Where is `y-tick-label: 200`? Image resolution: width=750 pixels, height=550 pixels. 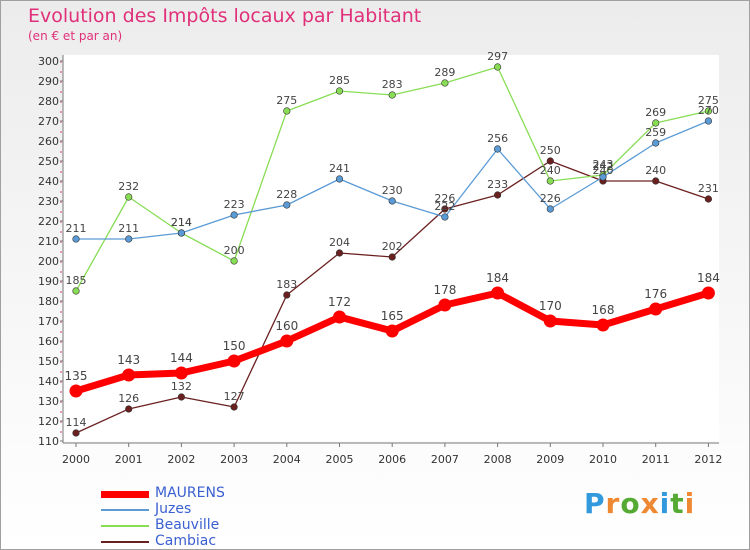
y-tick-label: 200 is located at coordinates (48, 261).